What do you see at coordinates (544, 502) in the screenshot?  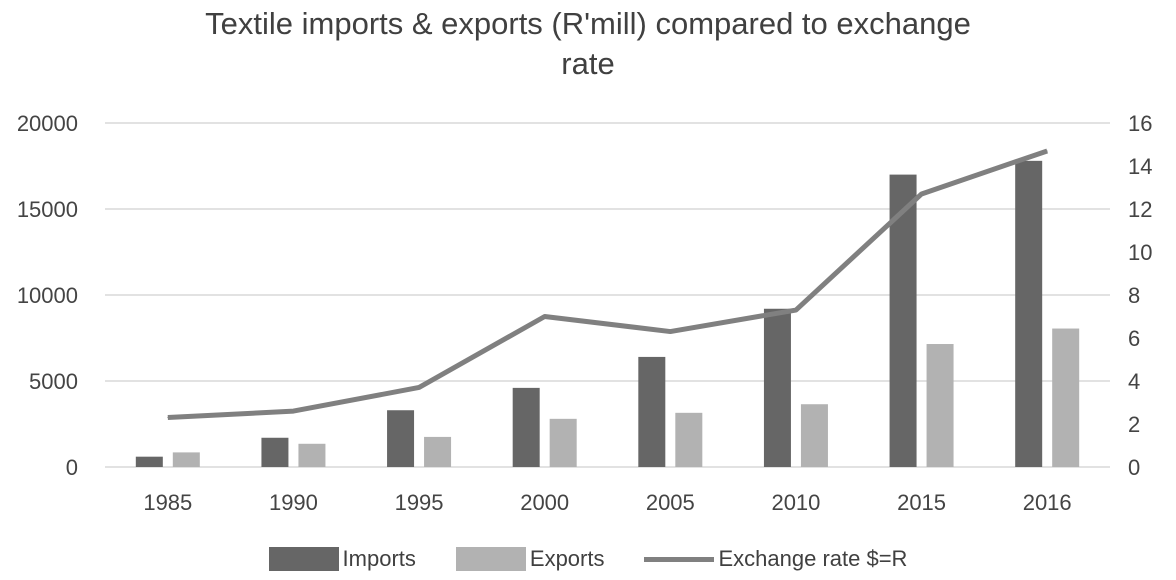 I see `x-tick-label: 2000` at bounding box center [544, 502].